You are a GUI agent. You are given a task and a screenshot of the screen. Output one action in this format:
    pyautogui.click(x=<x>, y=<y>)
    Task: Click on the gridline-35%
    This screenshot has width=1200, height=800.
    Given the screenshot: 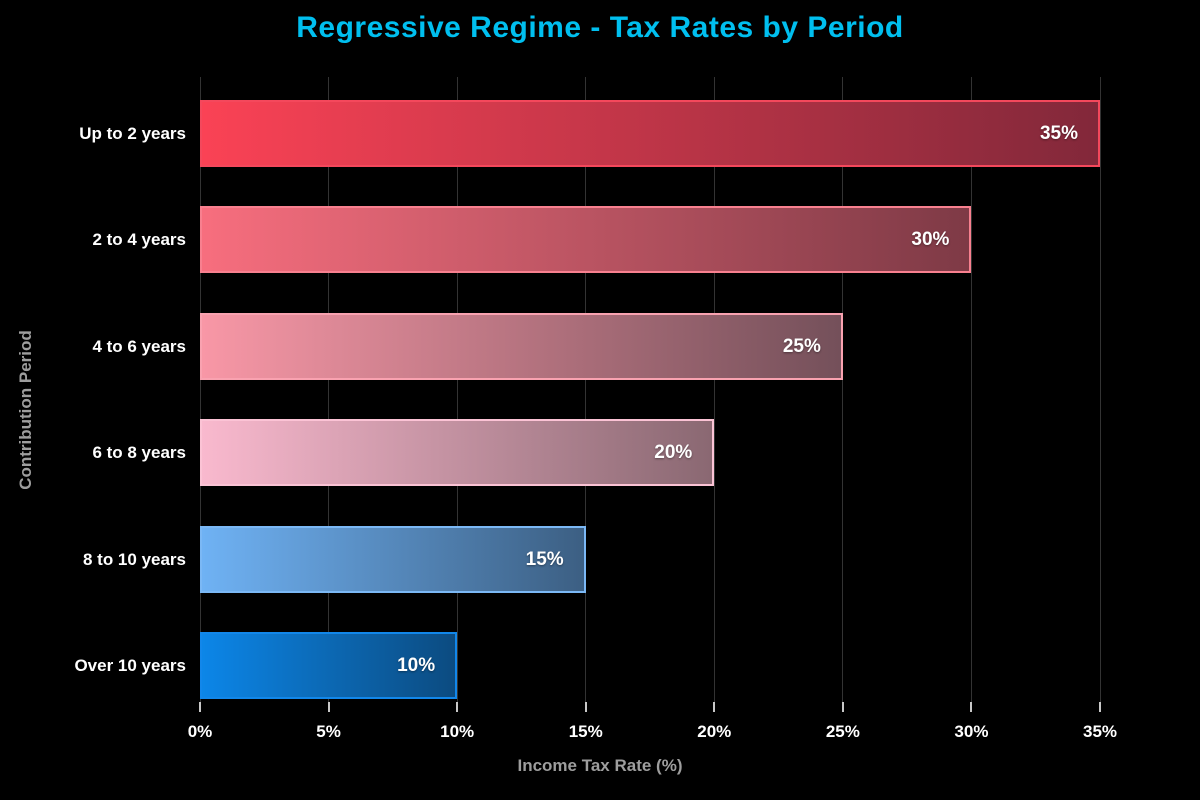 What is the action you would take?
    pyautogui.click(x=1100, y=389)
    